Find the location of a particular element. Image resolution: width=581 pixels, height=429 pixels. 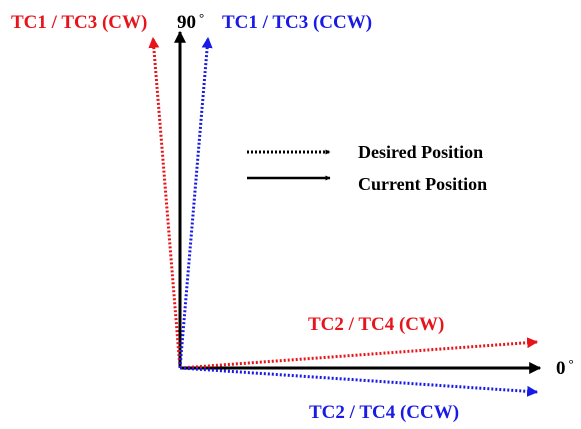

legend-current-label: Current Position is located at coordinates (422, 184).